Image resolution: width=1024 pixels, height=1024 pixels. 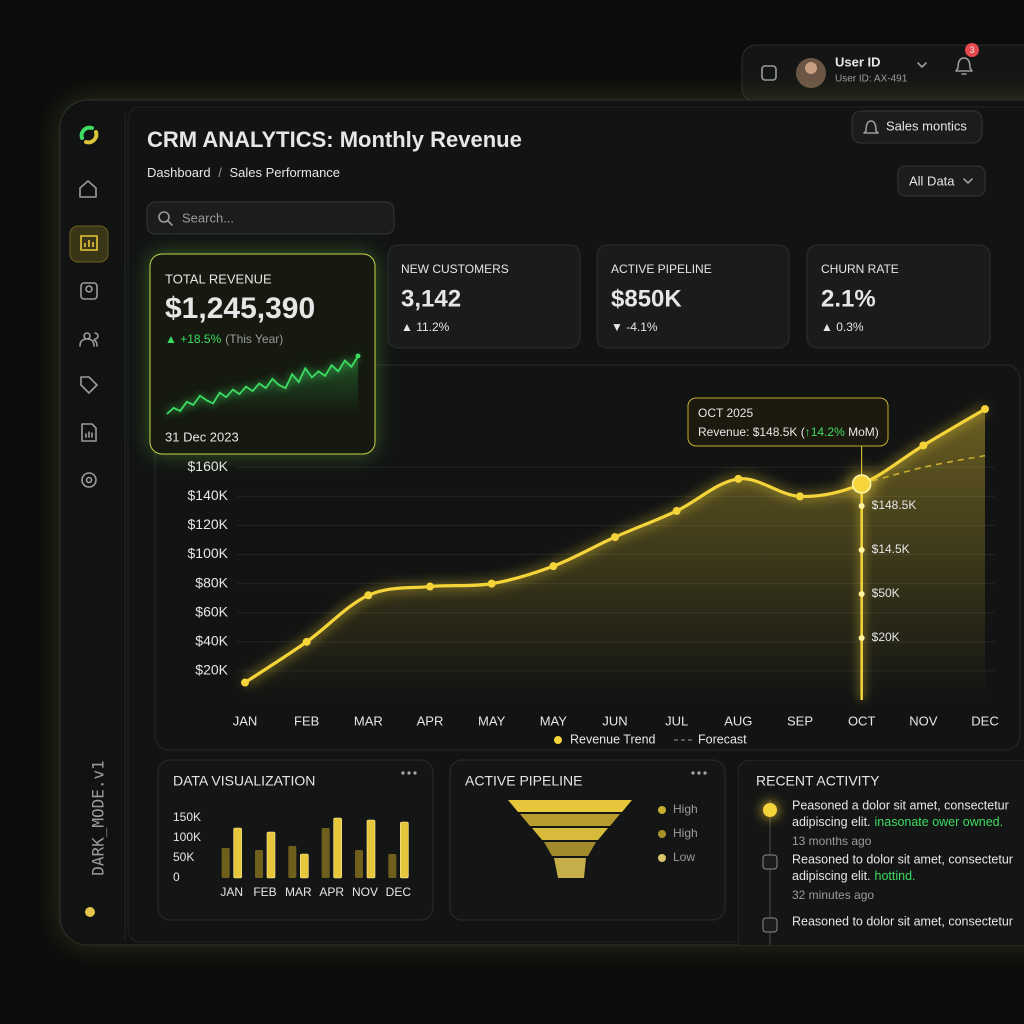 I want to click on nav-contacts-head, so click(x=89, y=289).